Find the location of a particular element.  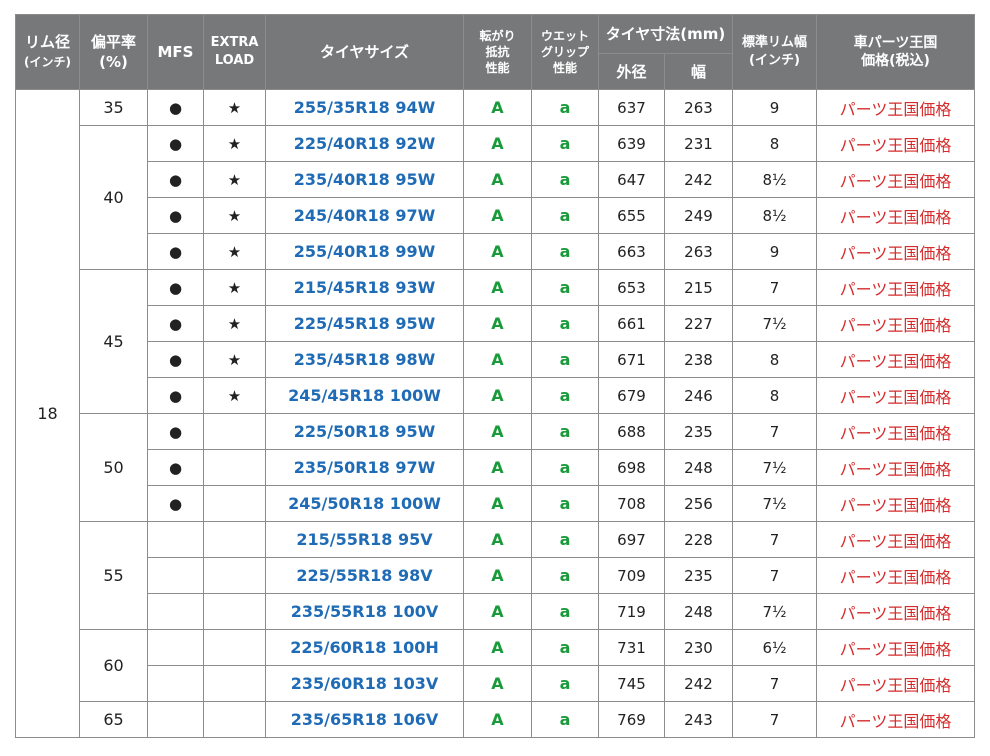

width-cell: 231 is located at coordinates (698, 143).